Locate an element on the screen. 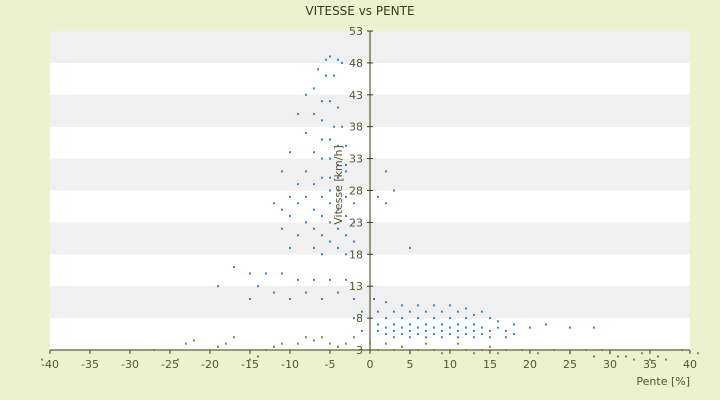  x-tick-label: 15 is located at coordinates (490, 364).